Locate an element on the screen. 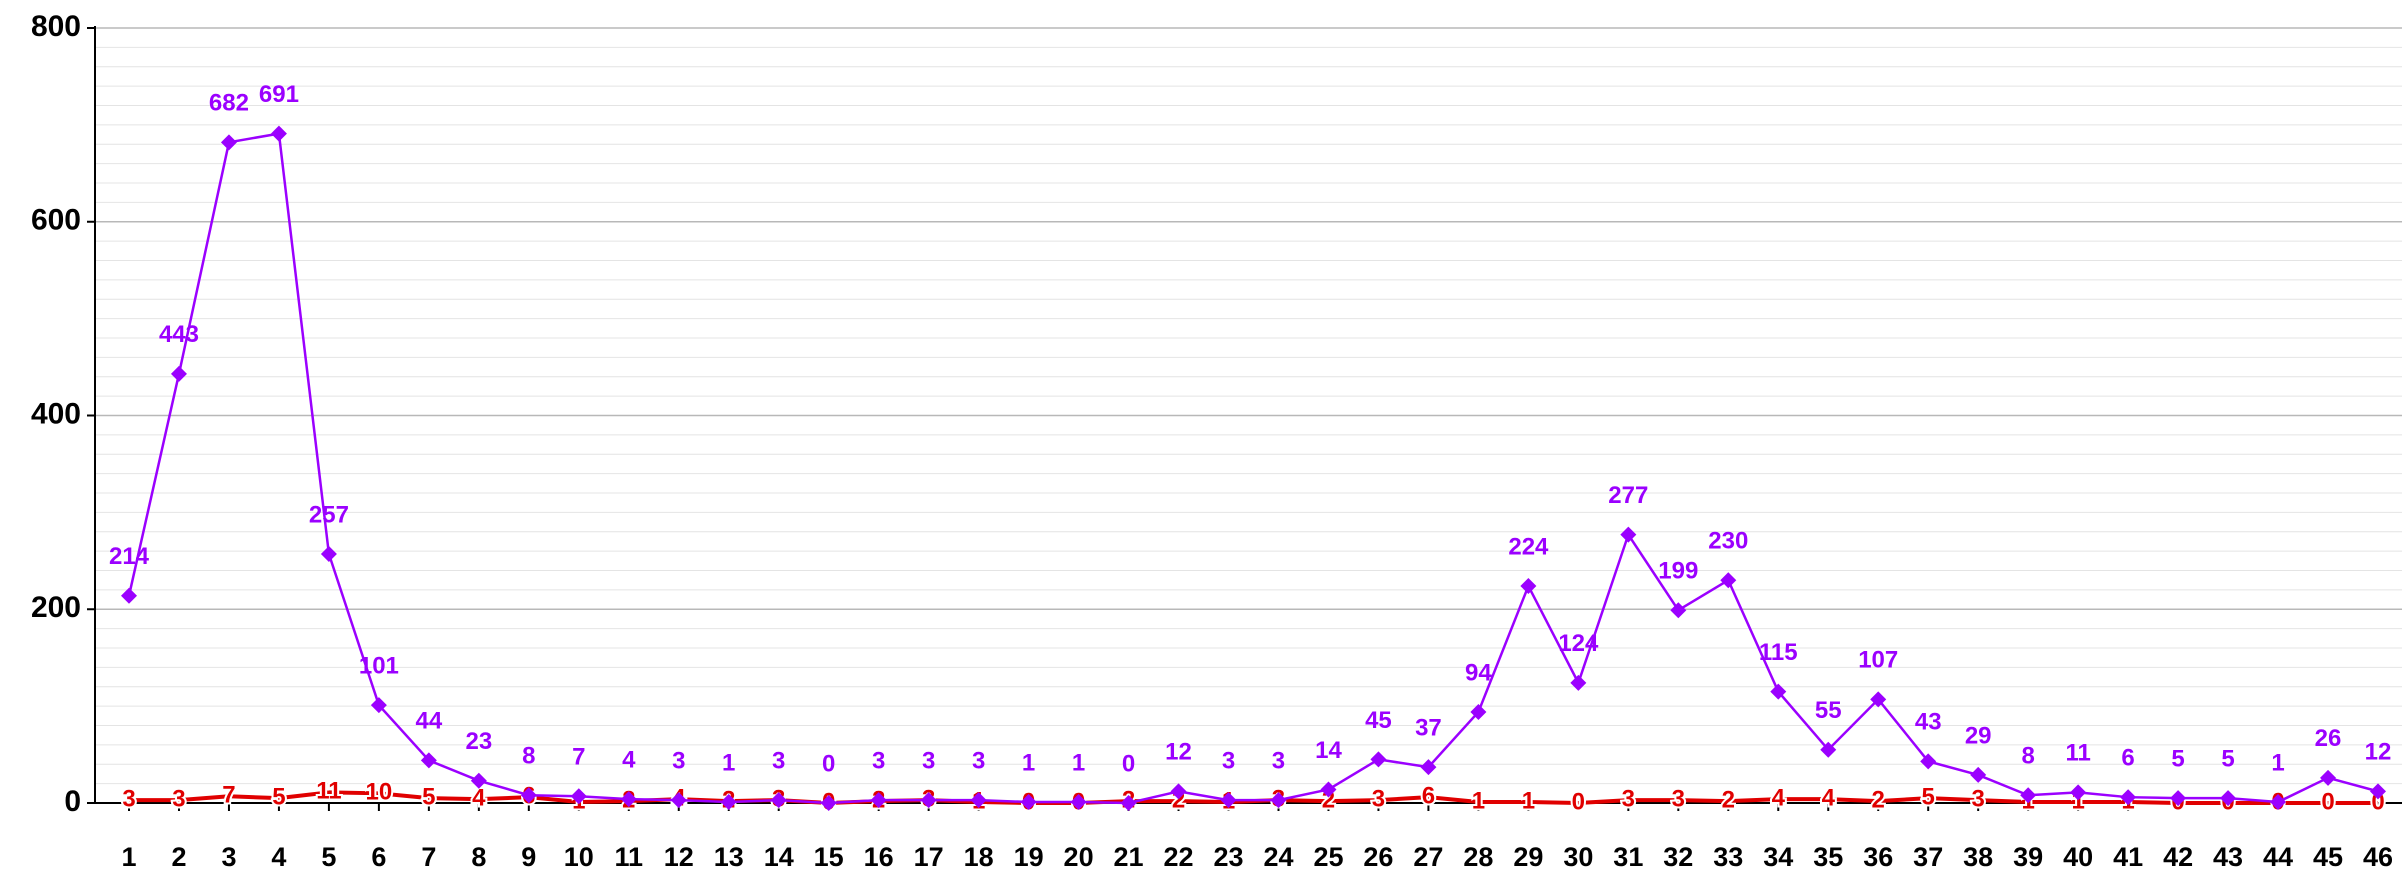  x-tick-label: 42 is located at coordinates (2178, 857).